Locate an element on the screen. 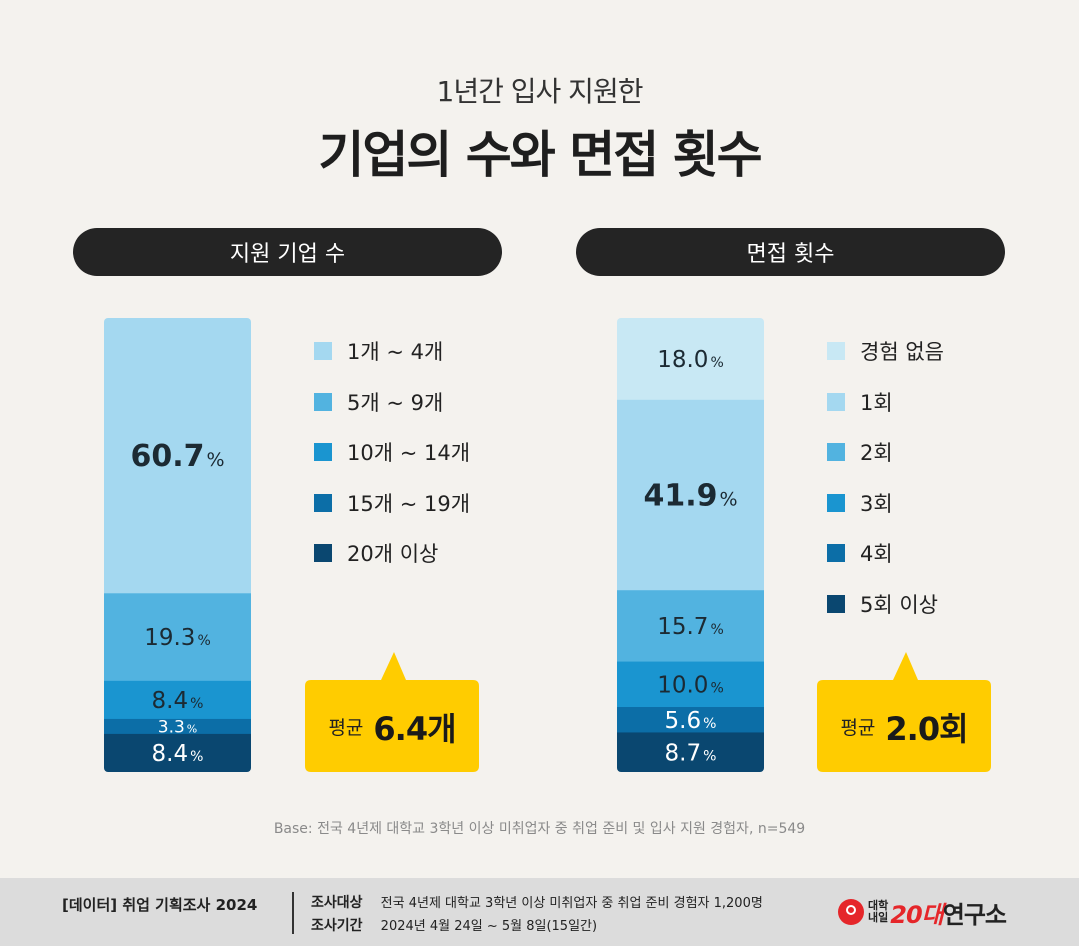 This screenshot has width=1079, height=946. applied-segment-1-label: 60.7% is located at coordinates (177, 456).